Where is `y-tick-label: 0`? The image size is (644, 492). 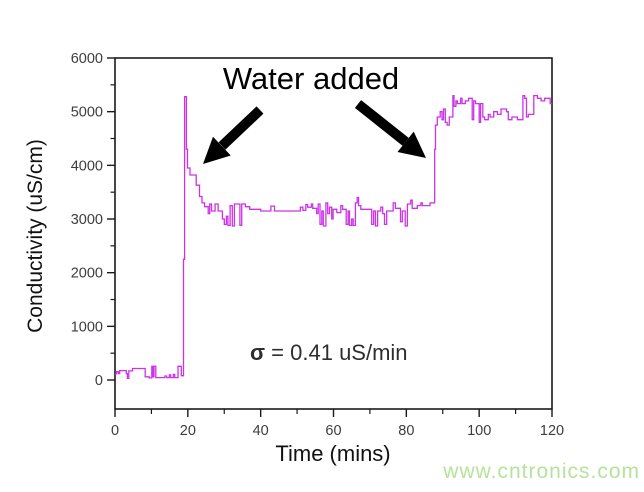
y-tick-label: 0 is located at coordinates (99, 381).